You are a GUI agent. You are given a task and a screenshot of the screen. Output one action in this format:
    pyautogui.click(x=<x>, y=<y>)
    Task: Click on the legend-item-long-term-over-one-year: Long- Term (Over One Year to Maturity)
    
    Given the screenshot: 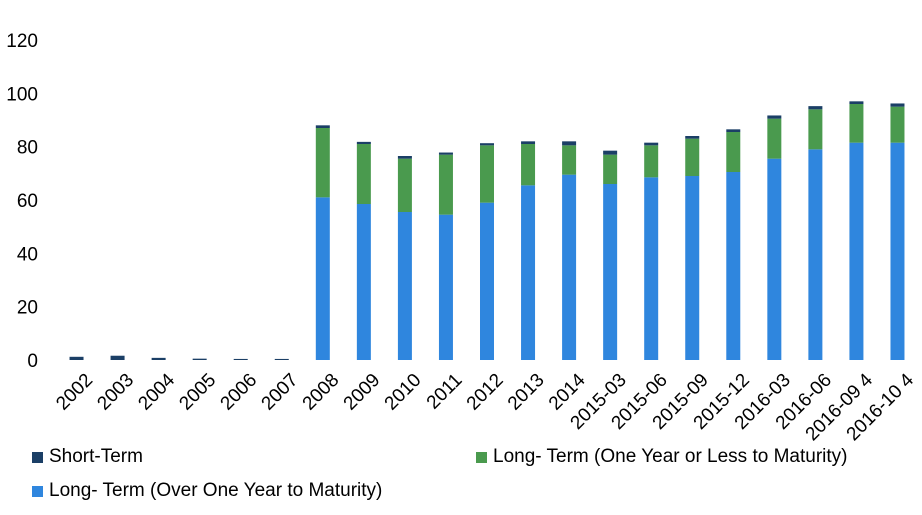 What is the action you would take?
    pyautogui.click(x=207, y=491)
    